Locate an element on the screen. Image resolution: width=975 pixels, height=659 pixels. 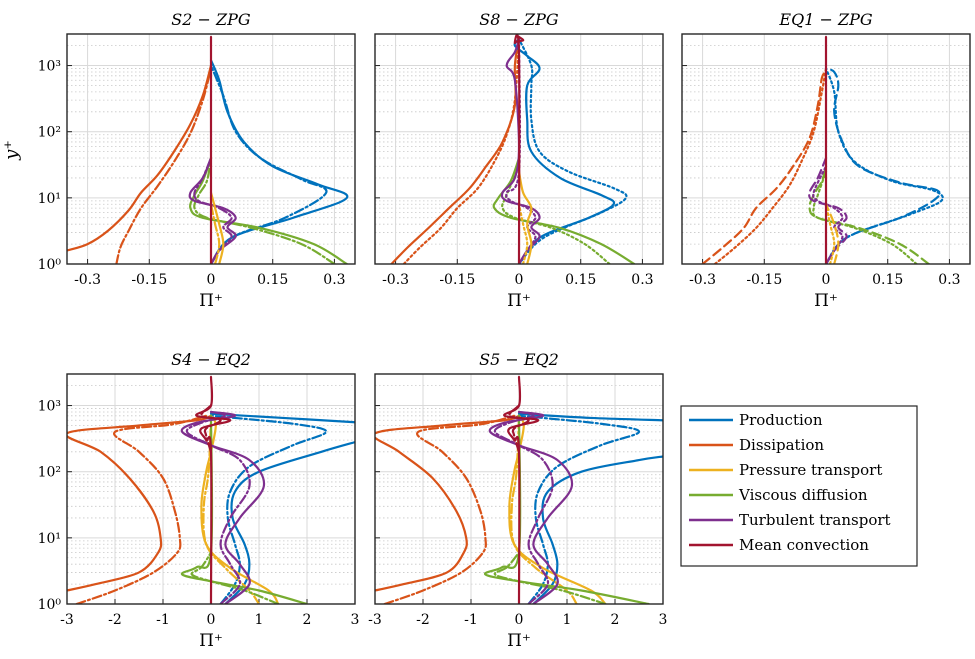
legend-label-mean-convection: Mean convection is located at coordinates (804, 545).